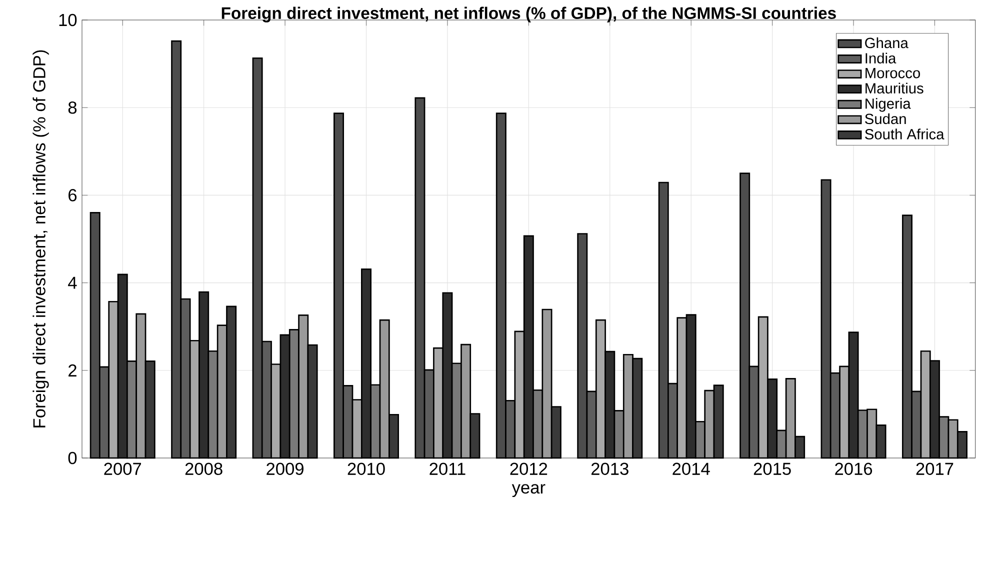 This screenshot has height=569, width=1000. Describe the element at coordinates (904, 134) in the screenshot. I see `legend-label: South Africa` at that location.